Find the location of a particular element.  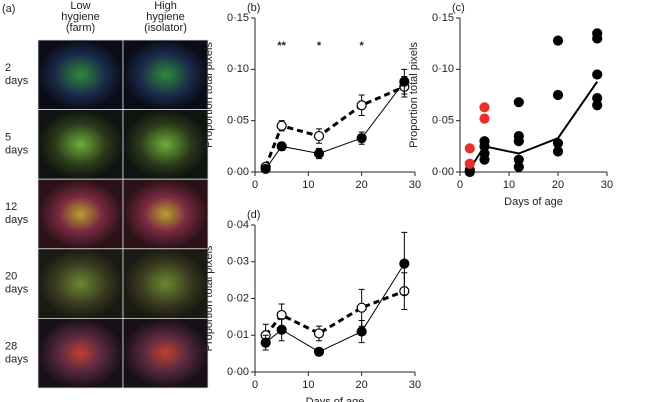

y-tick-label: 0·04 is located at coordinates (238, 225).